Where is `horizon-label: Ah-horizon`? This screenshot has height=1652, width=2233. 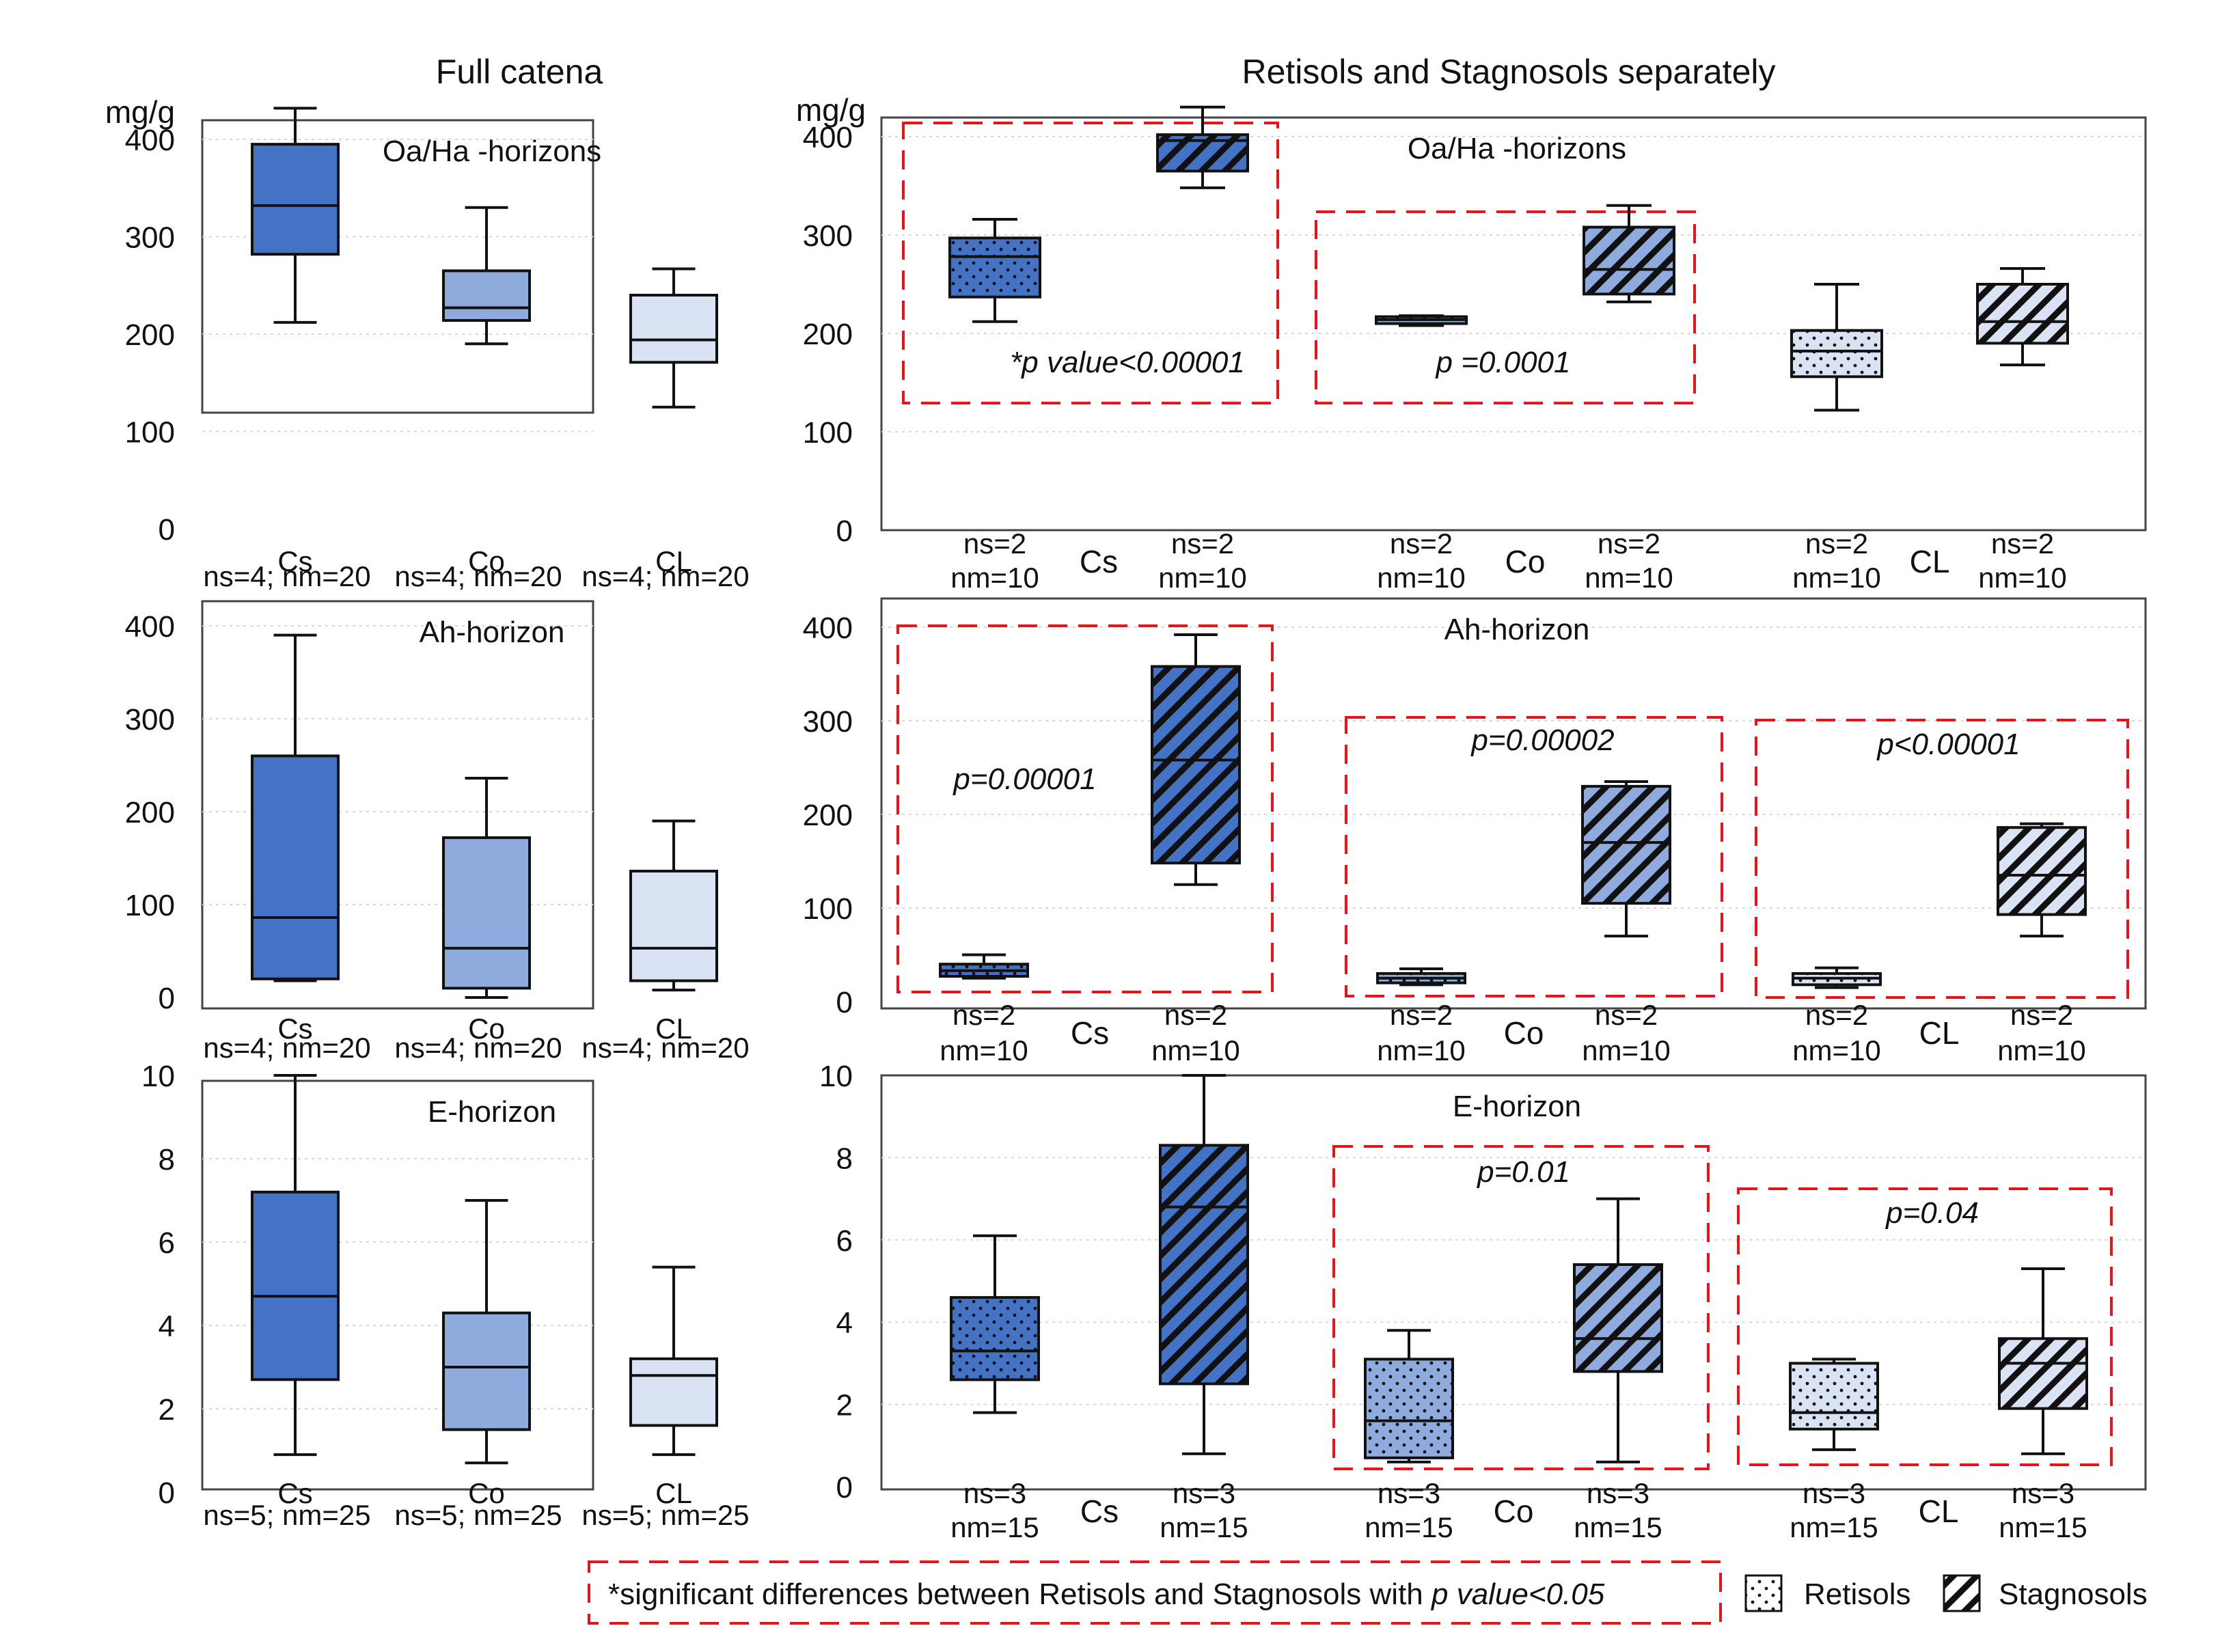 horizon-label: Ah-horizon is located at coordinates (1517, 629).